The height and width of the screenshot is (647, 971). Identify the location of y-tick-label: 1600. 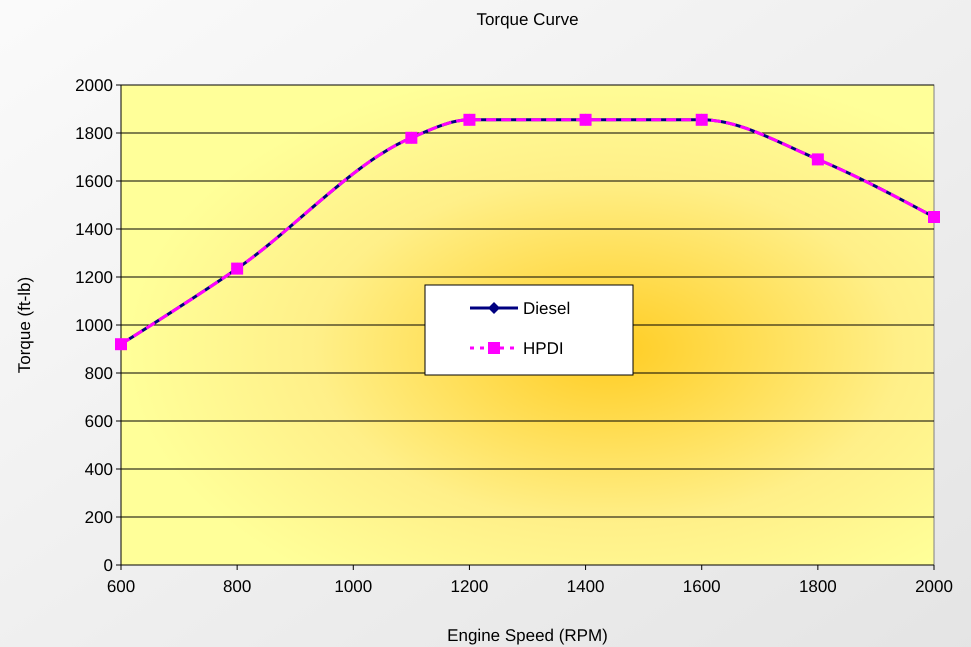
(94, 181).